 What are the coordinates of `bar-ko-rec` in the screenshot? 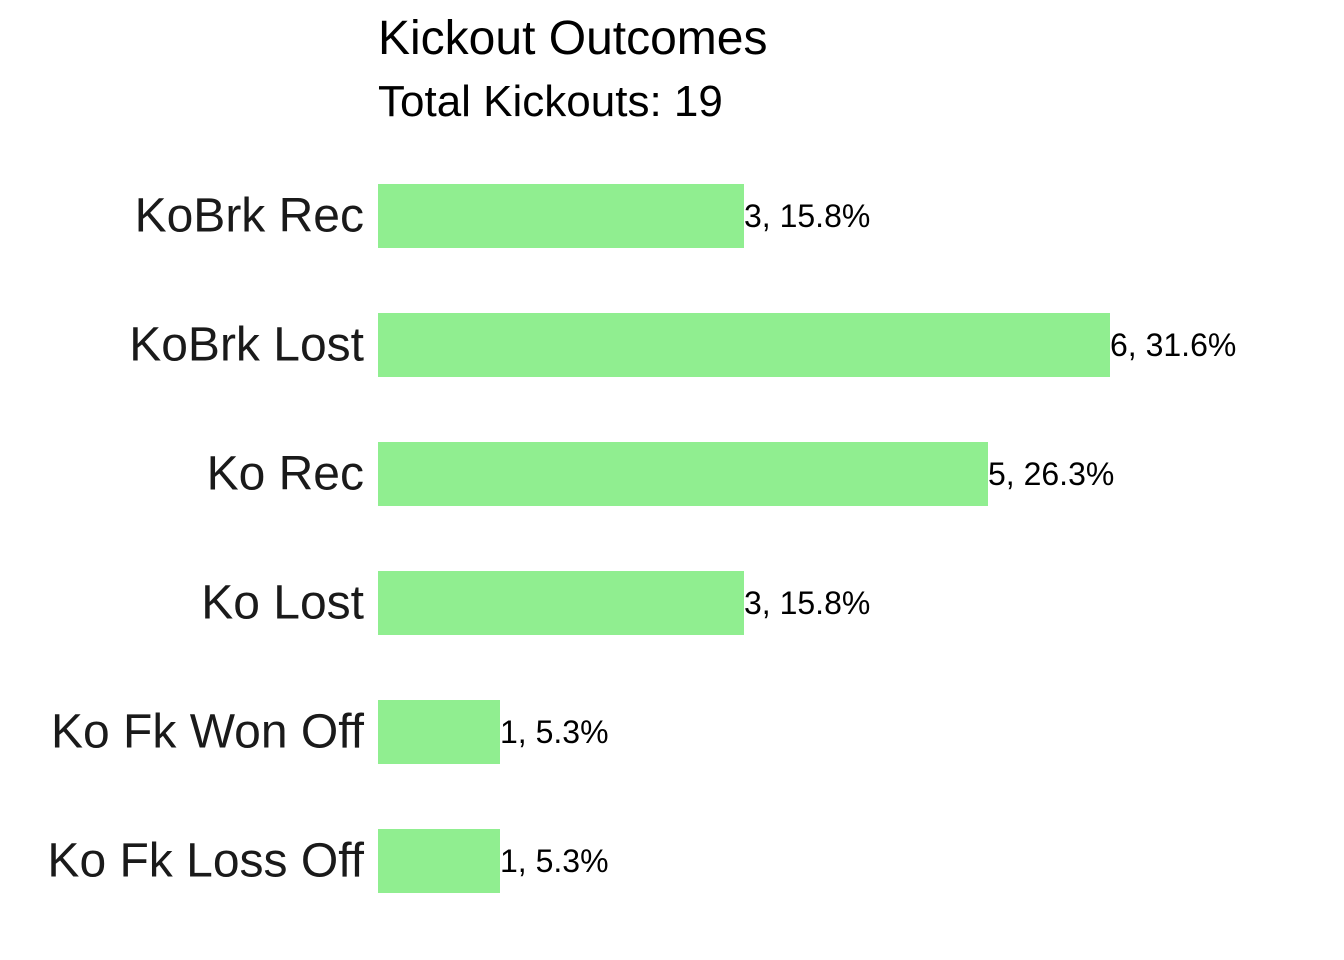 It's located at (683, 474).